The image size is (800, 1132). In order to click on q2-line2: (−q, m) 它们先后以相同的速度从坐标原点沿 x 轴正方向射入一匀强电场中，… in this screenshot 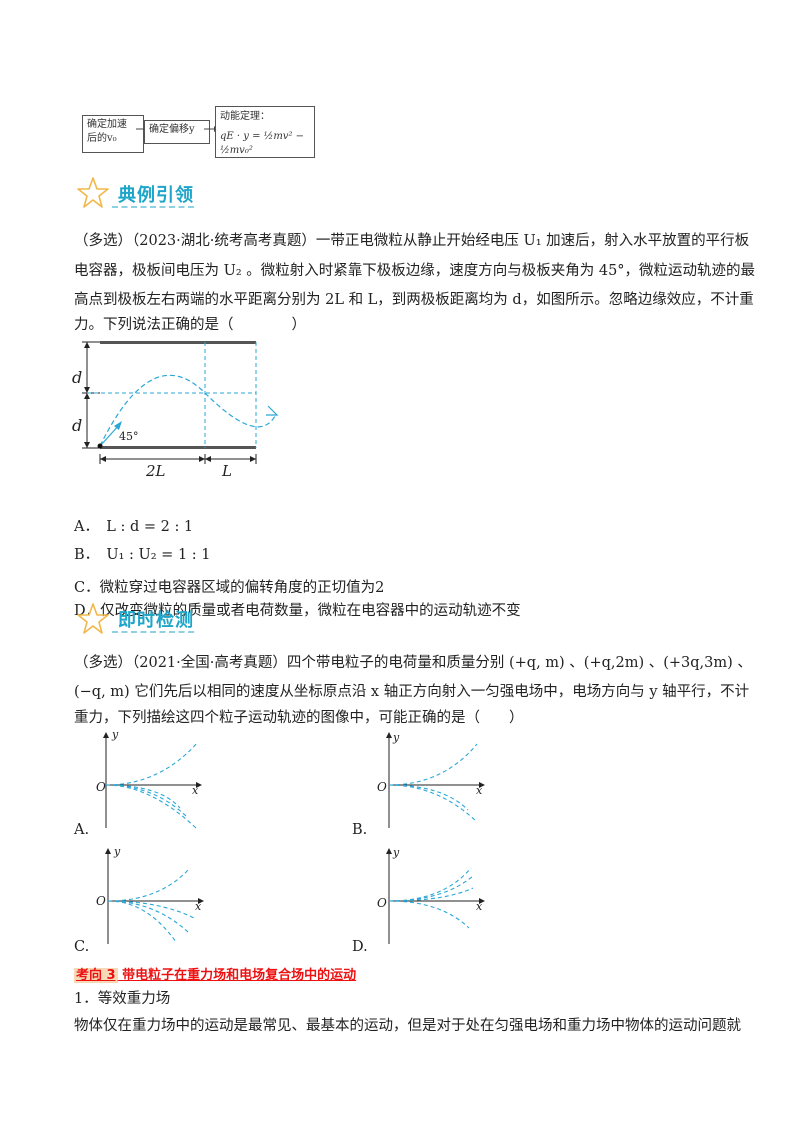, I will do `click(412, 692)`.